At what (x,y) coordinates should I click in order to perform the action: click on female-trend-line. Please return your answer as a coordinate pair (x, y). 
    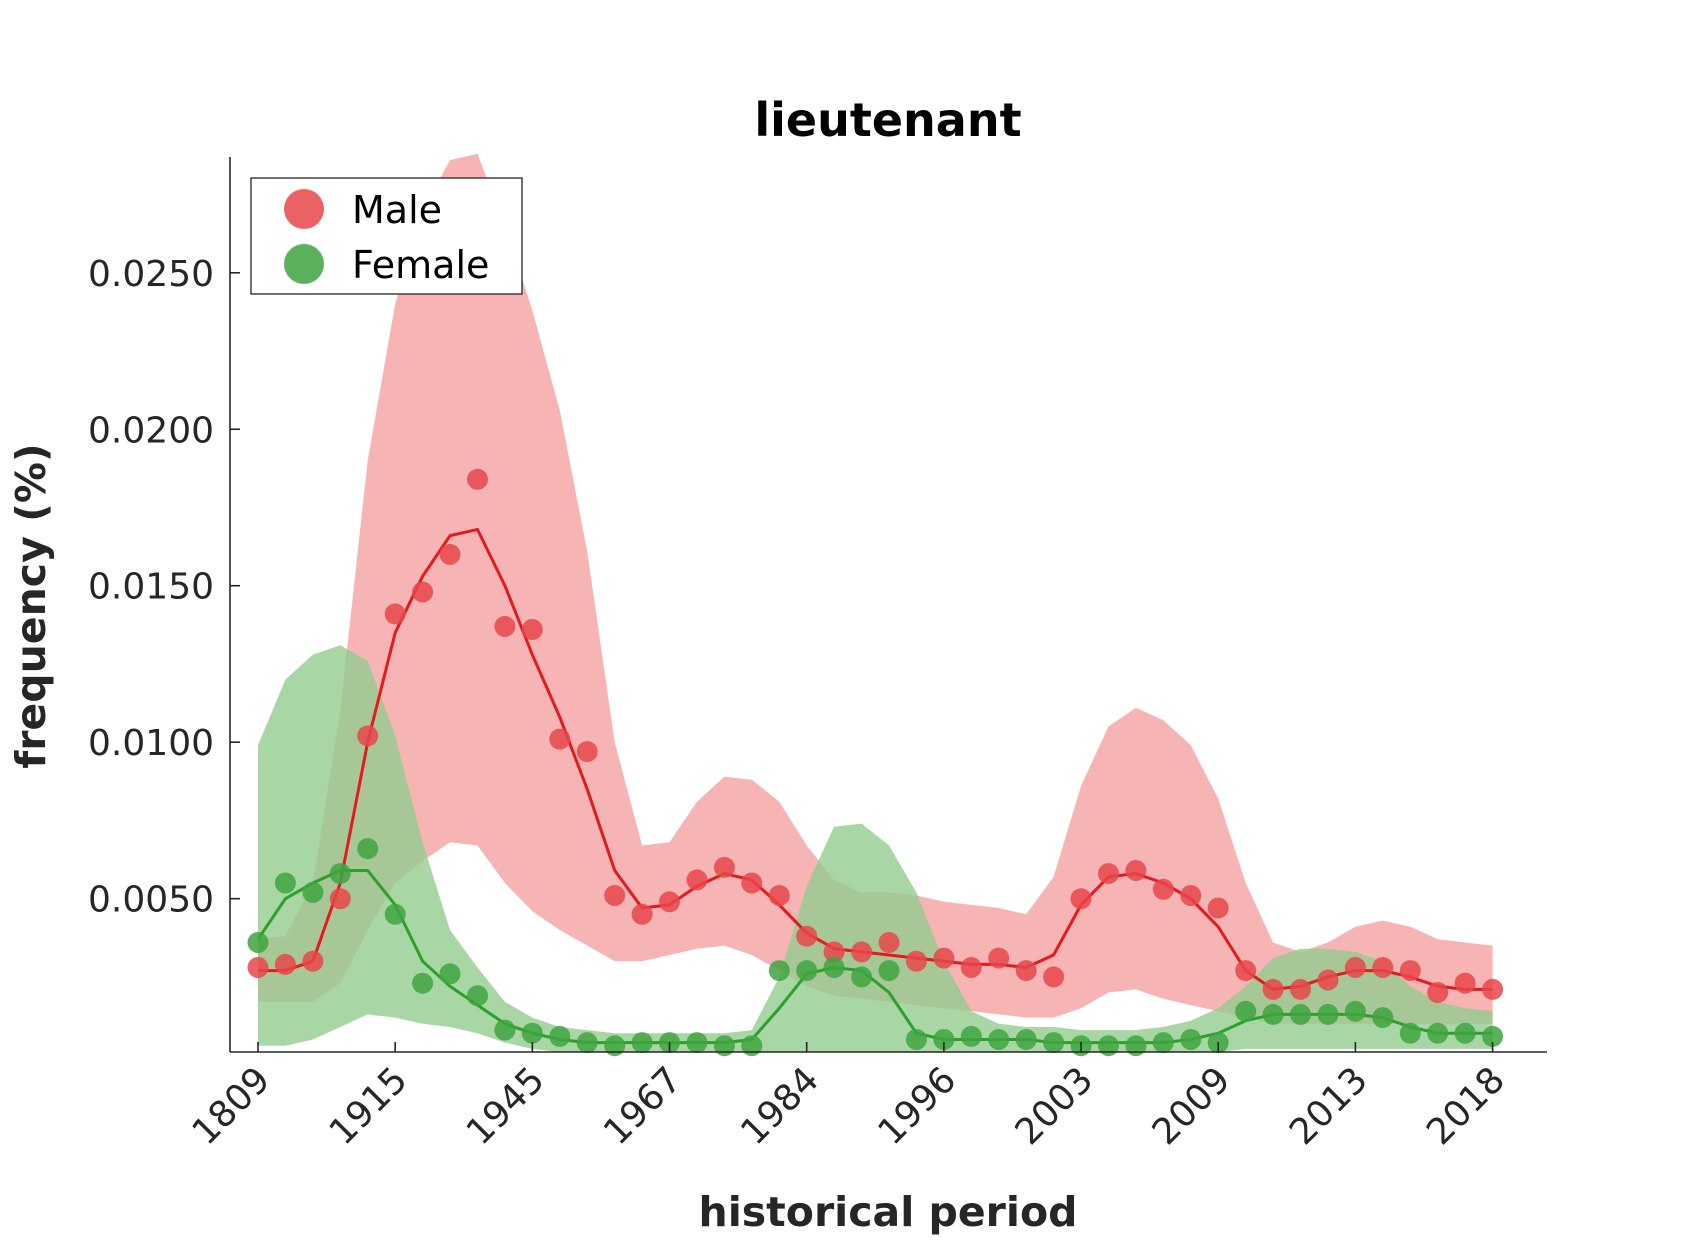
    Looking at the image, I should click on (874, 957).